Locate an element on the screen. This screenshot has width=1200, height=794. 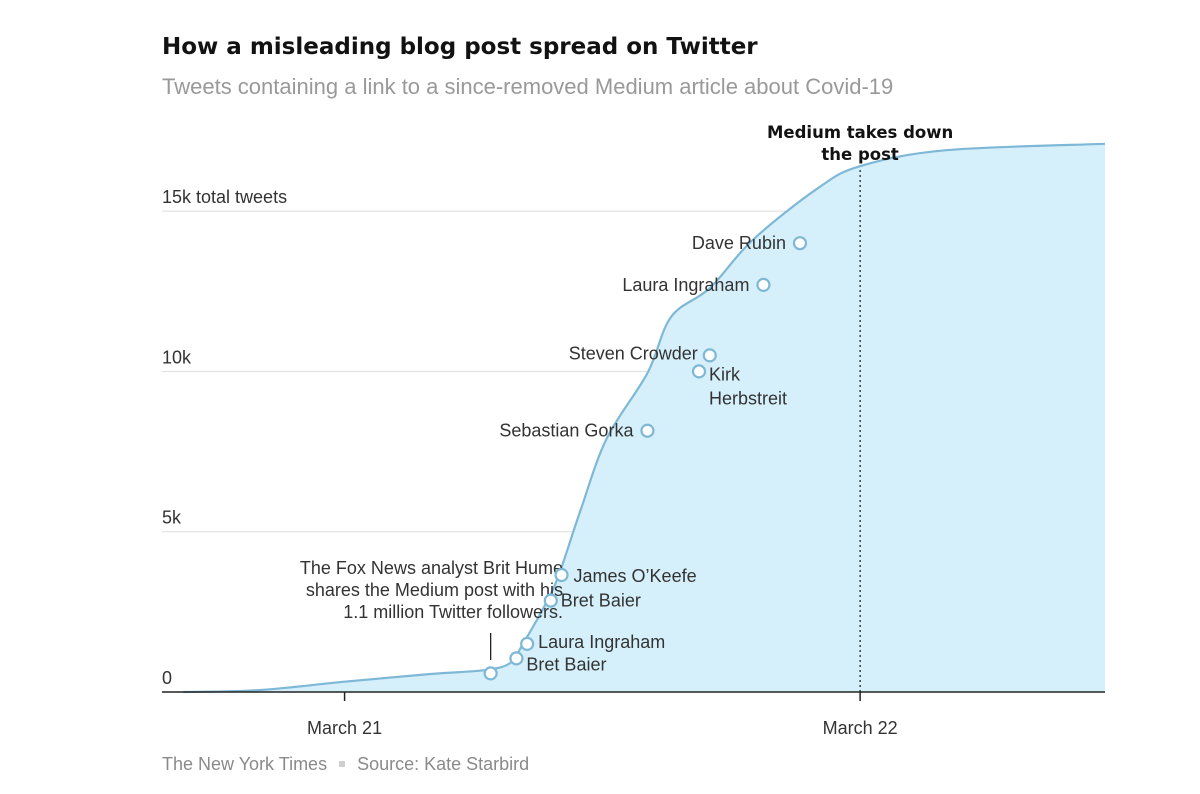
brit-hume-annotation: The Fox News analyst Brit Hume is located at coordinates (431, 568).